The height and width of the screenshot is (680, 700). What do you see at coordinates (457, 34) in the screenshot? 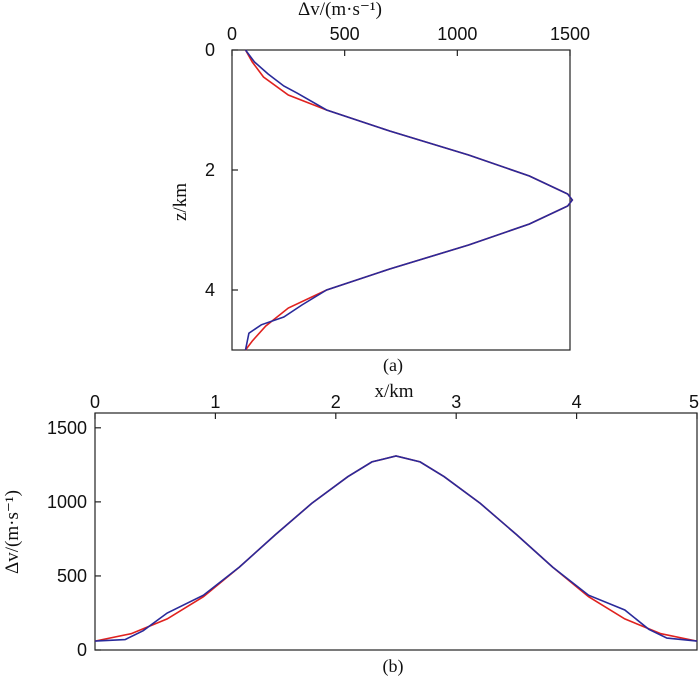
I see `panel-a-x-tick-label: 1000` at bounding box center [457, 34].